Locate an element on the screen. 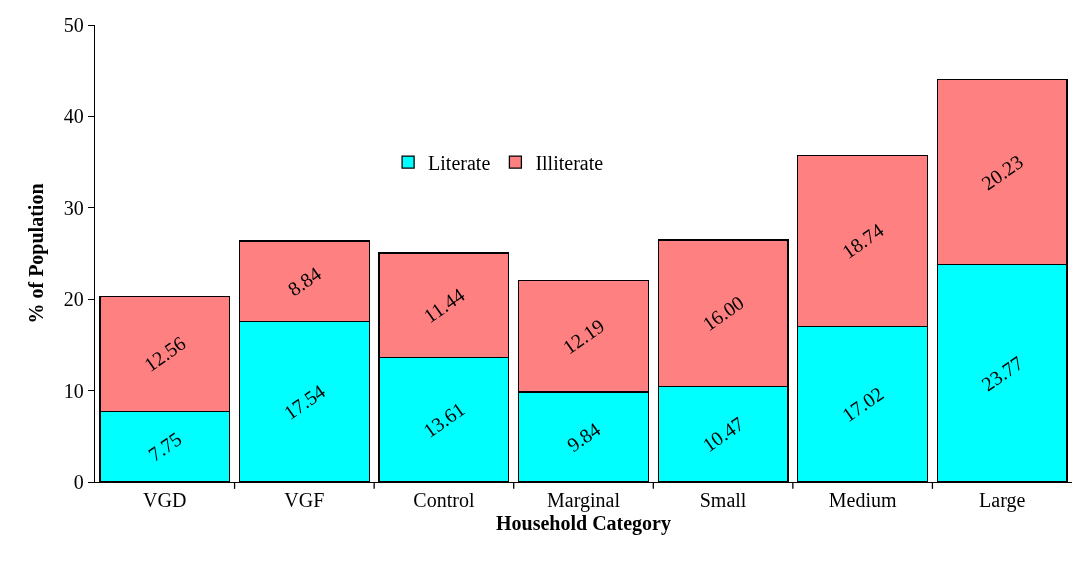  x-tick-label: Small is located at coordinates (723, 500).